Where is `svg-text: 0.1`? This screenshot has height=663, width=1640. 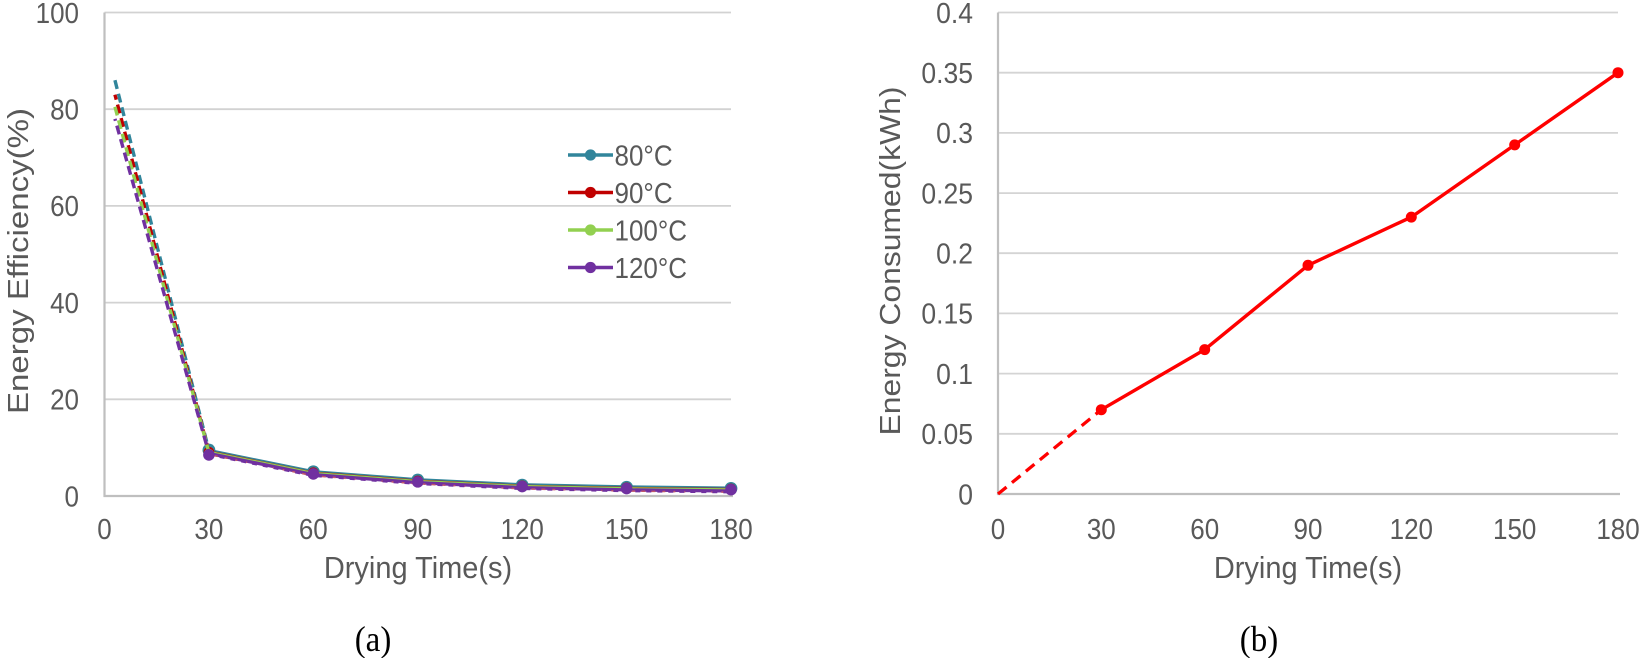 svg-text: 0.1 is located at coordinates (954, 374).